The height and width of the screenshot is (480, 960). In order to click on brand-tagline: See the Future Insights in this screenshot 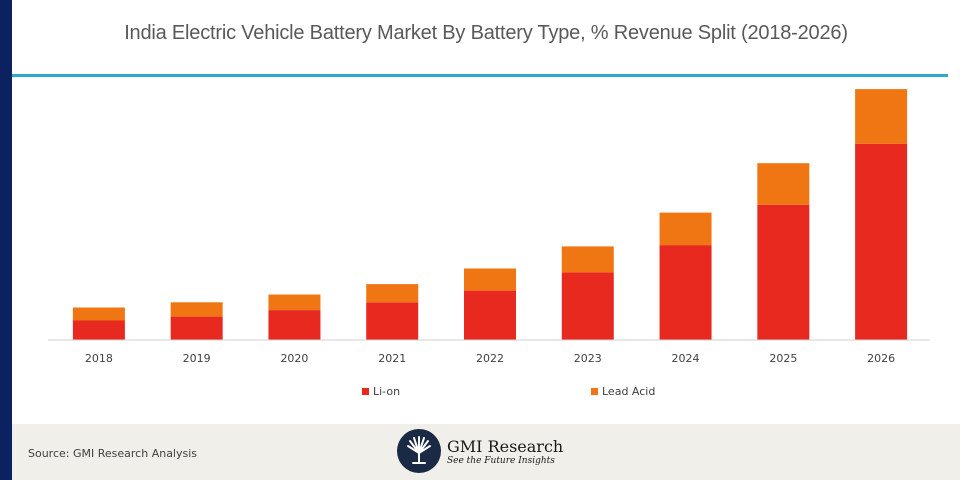, I will do `click(501, 460)`.